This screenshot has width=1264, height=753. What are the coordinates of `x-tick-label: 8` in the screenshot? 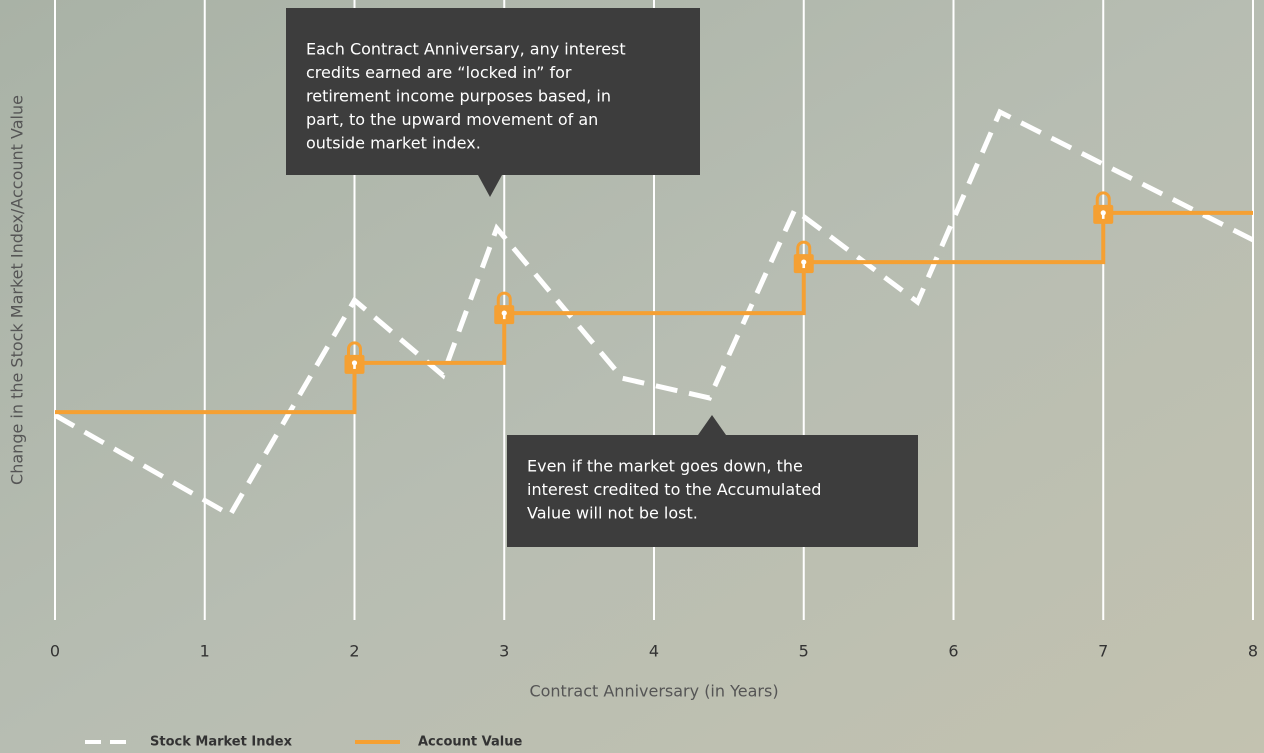 It's located at (1253, 651).